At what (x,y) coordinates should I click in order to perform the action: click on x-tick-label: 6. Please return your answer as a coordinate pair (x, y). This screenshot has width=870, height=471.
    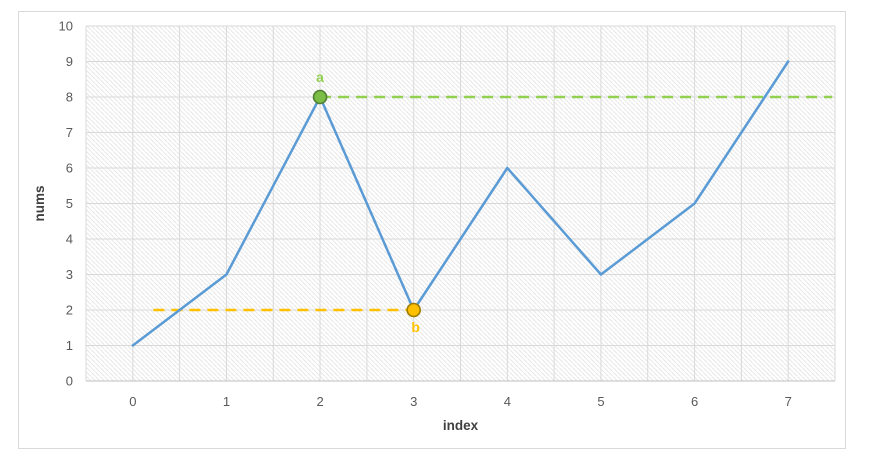
    Looking at the image, I should click on (694, 401).